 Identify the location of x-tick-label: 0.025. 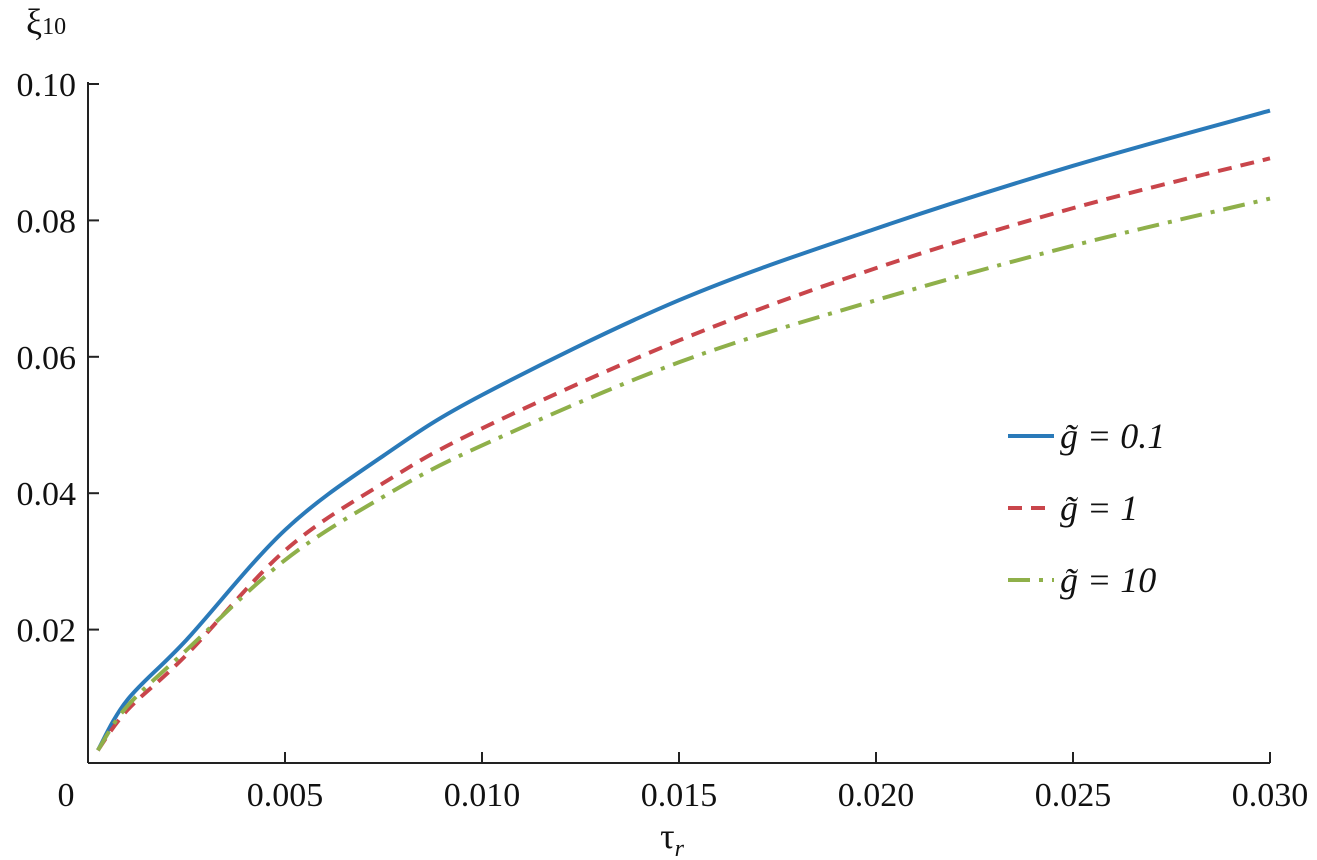
(1073, 795).